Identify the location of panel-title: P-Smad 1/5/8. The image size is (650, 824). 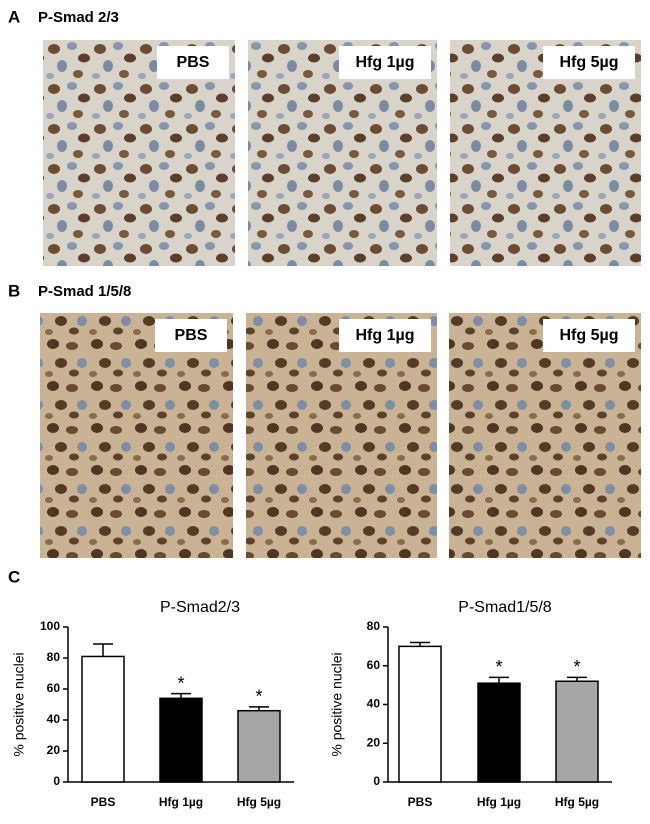
(84, 291).